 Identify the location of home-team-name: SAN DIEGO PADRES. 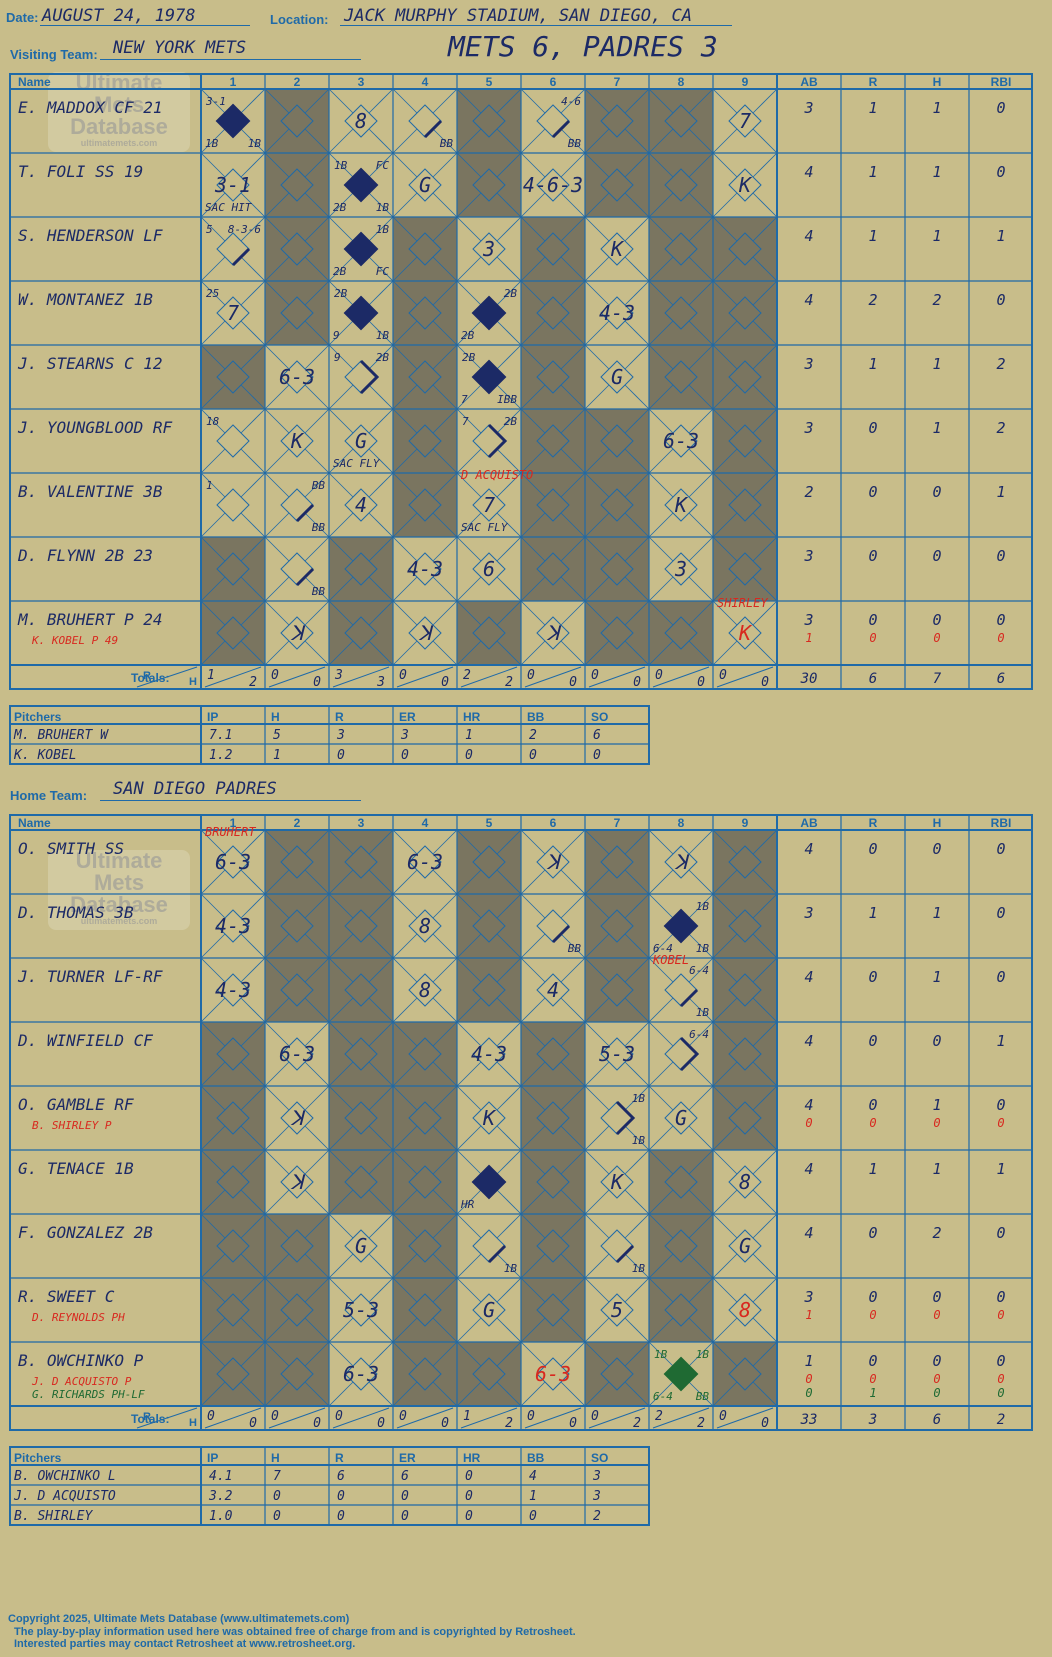
(195, 789).